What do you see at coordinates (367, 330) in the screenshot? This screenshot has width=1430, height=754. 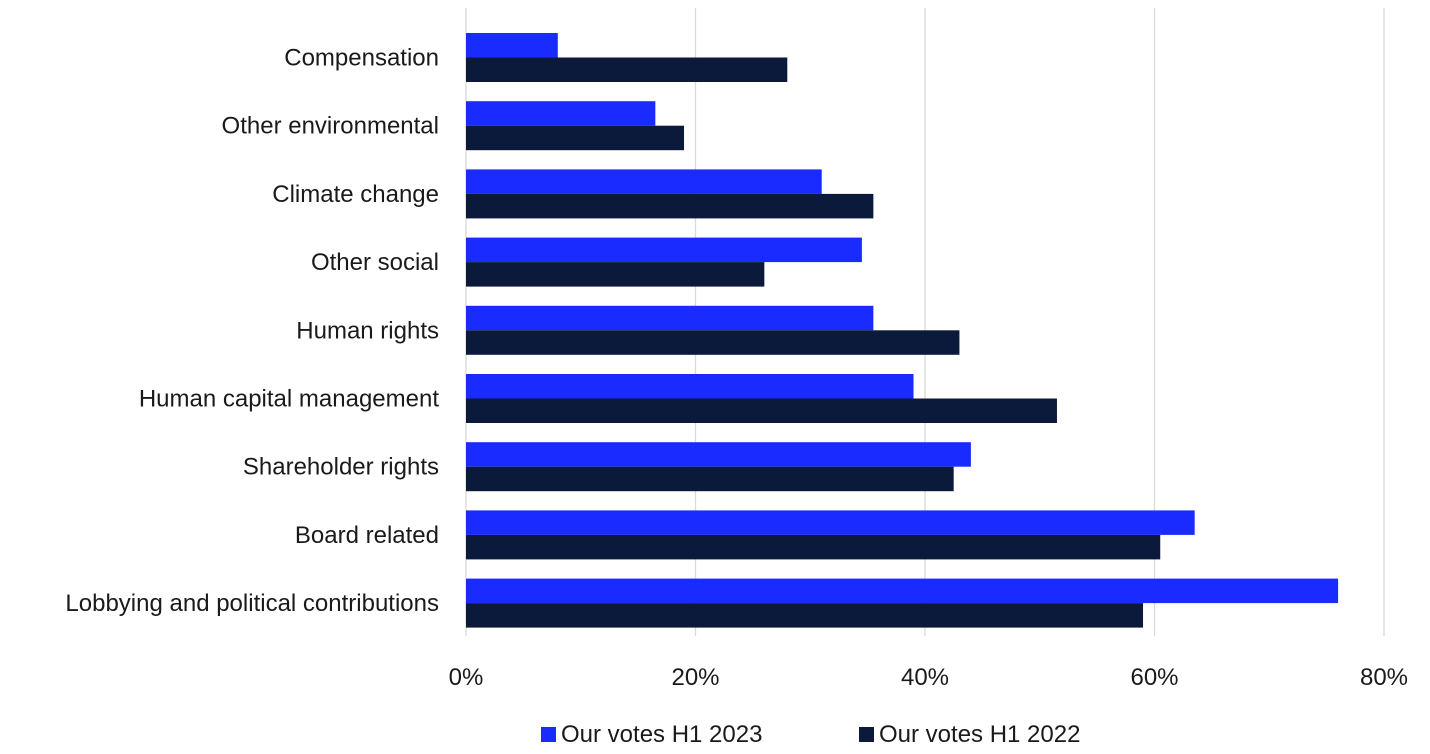 I see `category-label: Human rights` at bounding box center [367, 330].